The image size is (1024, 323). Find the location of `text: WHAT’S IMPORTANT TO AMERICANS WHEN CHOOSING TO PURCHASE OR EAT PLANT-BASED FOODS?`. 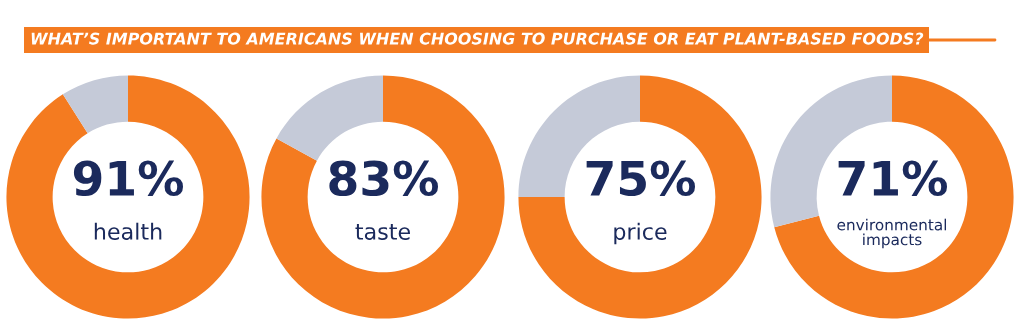

text: WHAT’S IMPORTANT TO AMERICANS WHEN CHOOSING TO PURCHASE OR EAT PLANT-BASED FOODS? is located at coordinates (477, 38).